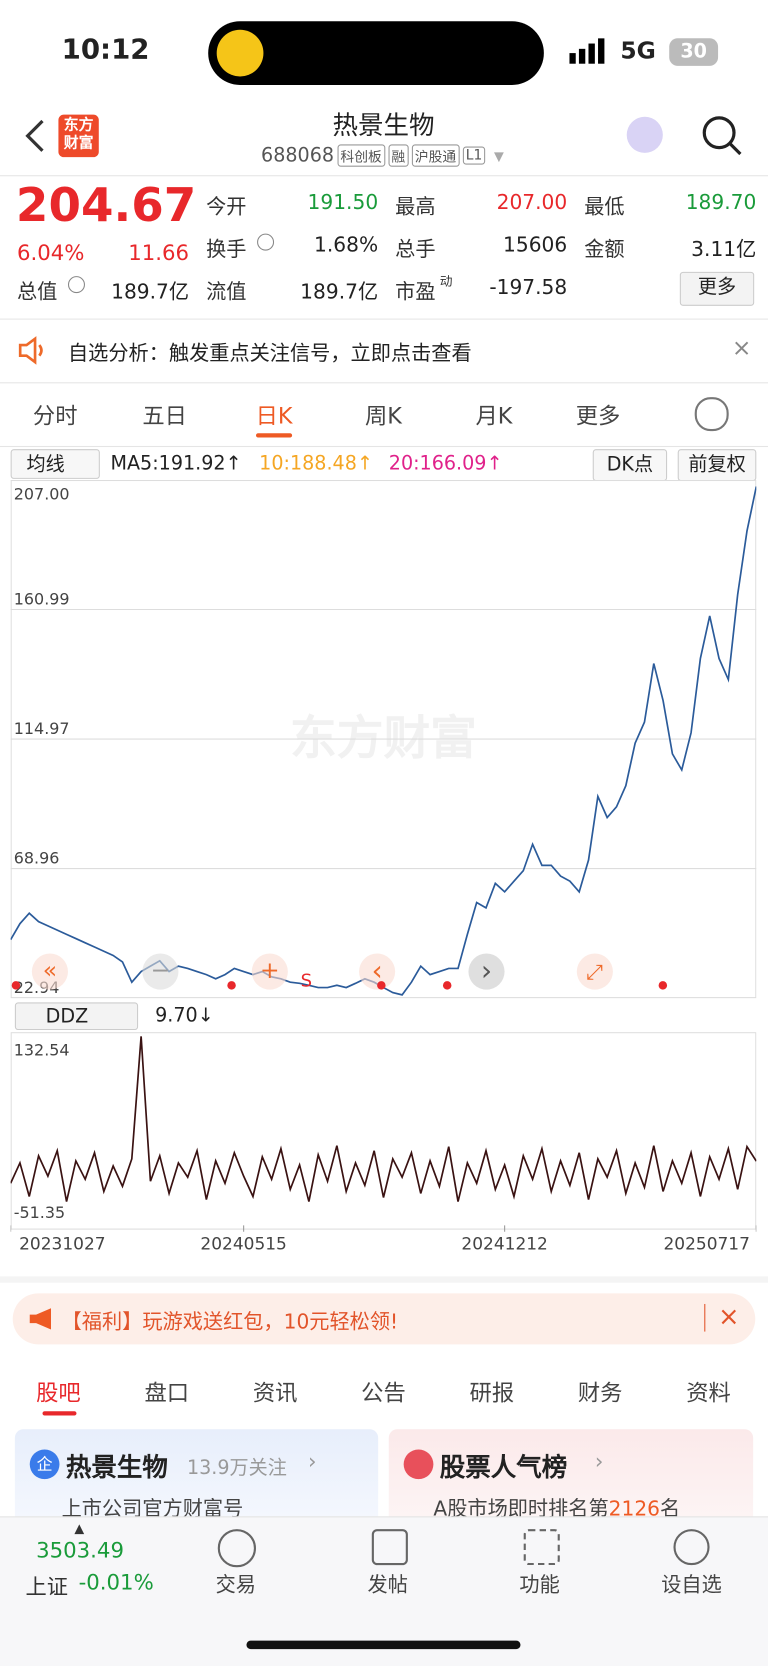 Image resolution: width=768 pixels, height=1666 pixels. What do you see at coordinates (240, 53) in the screenshot?
I see `app-icon` at bounding box center [240, 53].